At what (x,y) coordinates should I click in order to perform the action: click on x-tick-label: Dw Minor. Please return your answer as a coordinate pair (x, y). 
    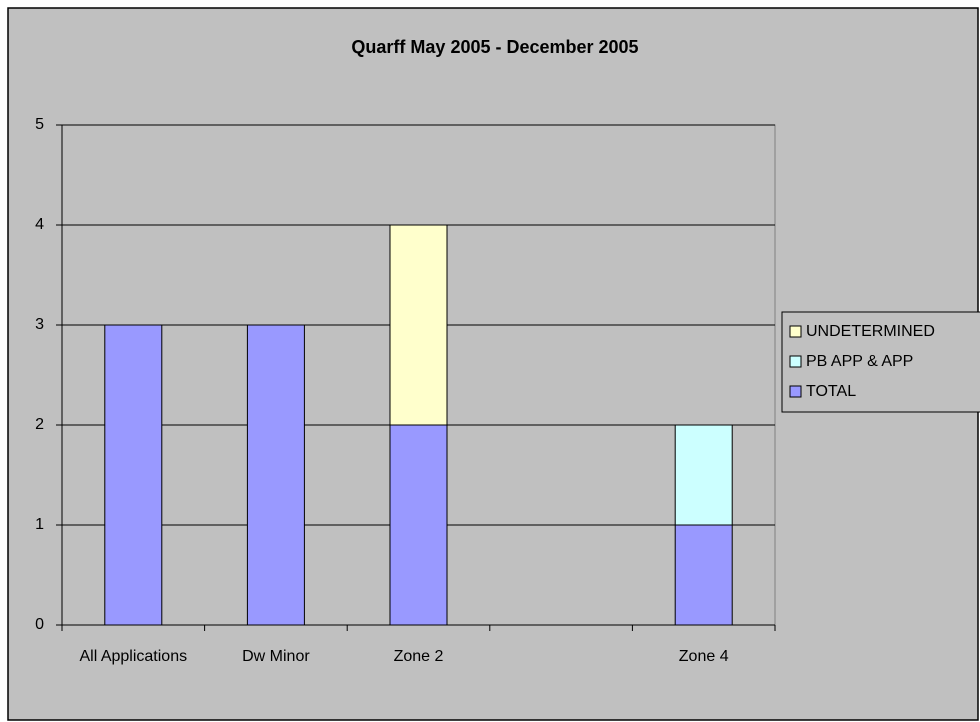
    Looking at the image, I should click on (276, 656).